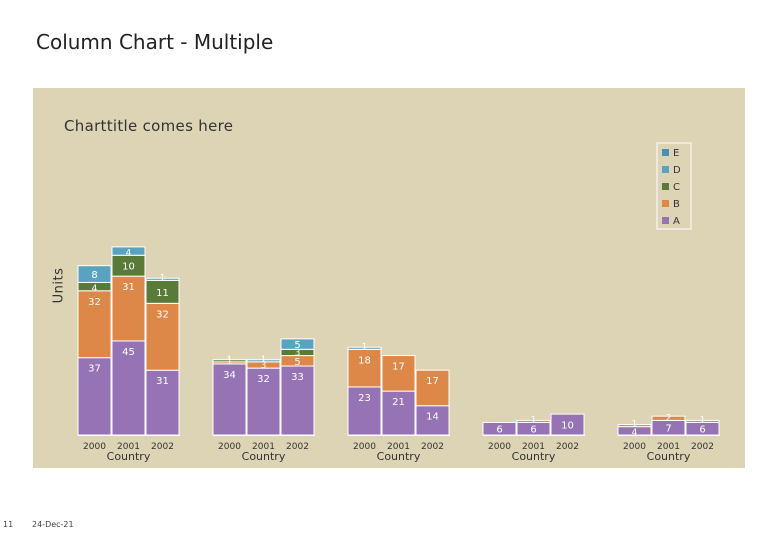  I want to click on data-label-A: 10, so click(567, 426).